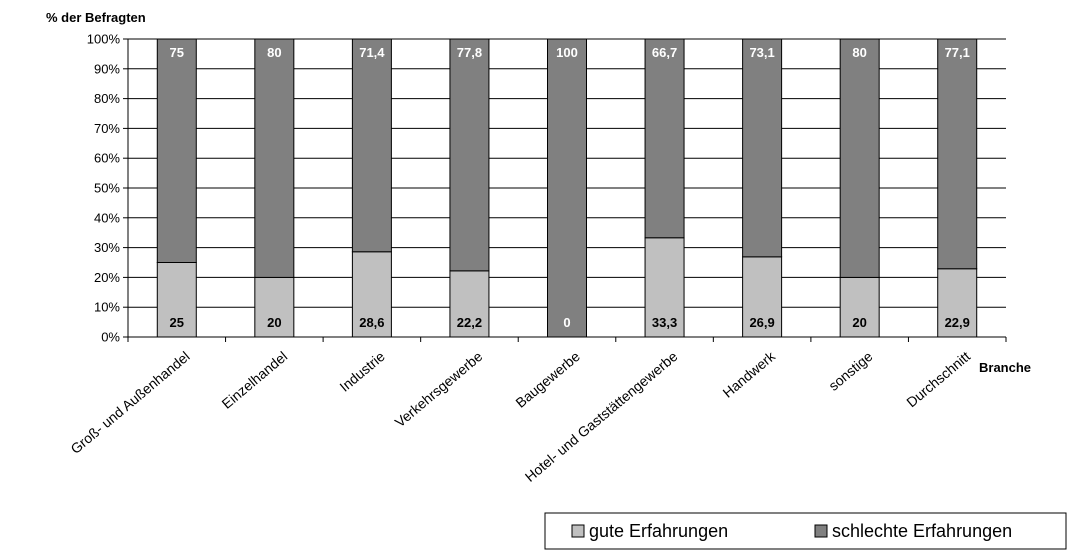 The width and height of the screenshot is (1069, 553). What do you see at coordinates (107, 188) in the screenshot?
I see `y-tick-label: 50%` at bounding box center [107, 188].